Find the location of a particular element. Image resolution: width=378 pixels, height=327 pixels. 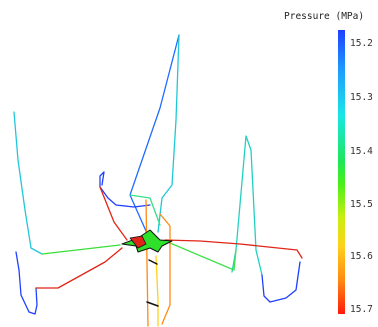

legend-tick-15-7: 15.7 is located at coordinates (361, 309).